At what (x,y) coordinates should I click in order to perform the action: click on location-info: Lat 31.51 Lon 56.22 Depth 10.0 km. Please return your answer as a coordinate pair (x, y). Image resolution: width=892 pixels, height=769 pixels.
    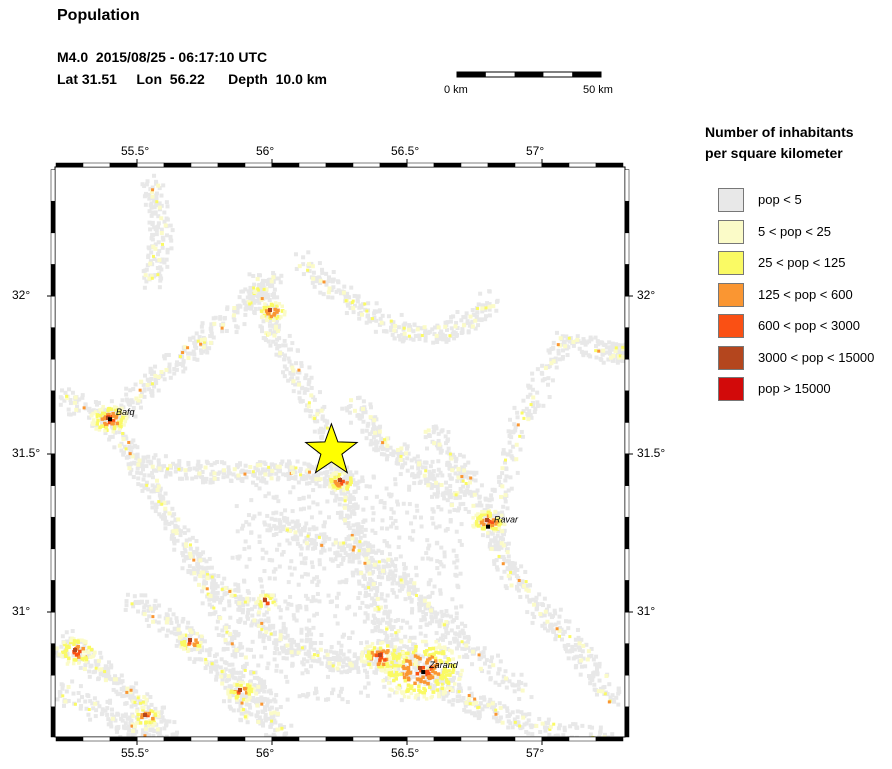
    Looking at the image, I should click on (192, 79).